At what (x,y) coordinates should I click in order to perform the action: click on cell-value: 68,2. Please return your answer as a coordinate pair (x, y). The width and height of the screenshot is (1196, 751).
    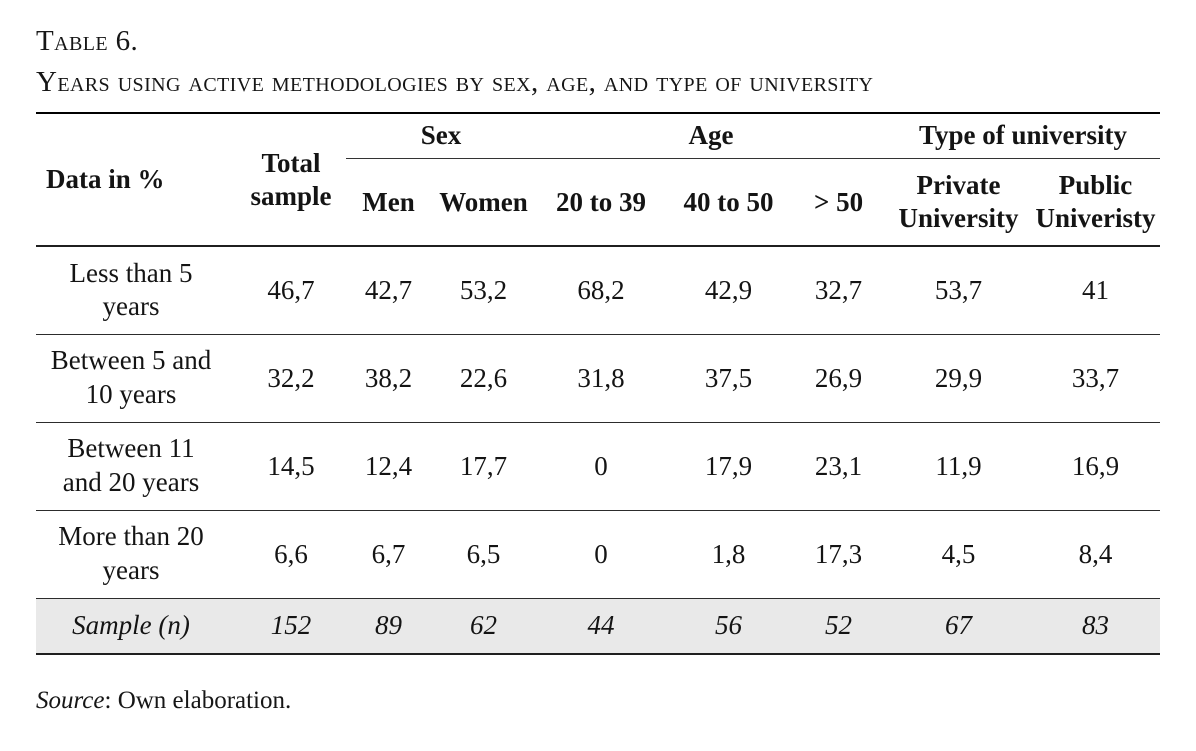
    Looking at the image, I should click on (601, 290).